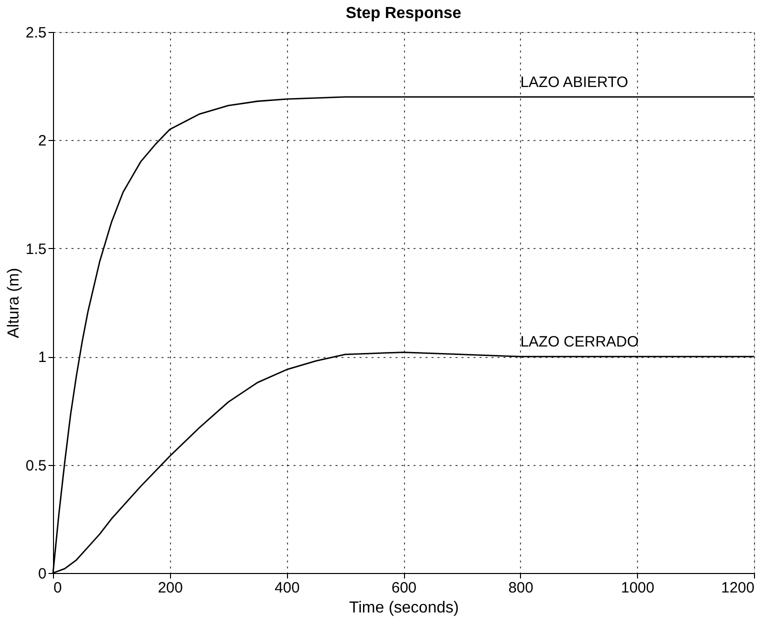  What do you see at coordinates (574, 82) in the screenshot?
I see `annotation: LAZO ABIERTO` at bounding box center [574, 82].